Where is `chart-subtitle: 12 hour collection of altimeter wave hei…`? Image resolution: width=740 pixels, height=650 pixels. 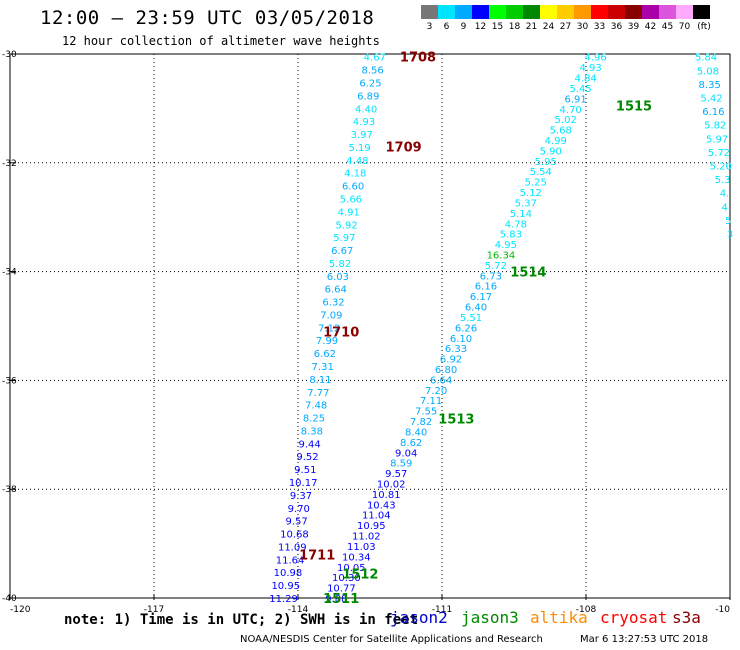 chart-subtitle: 12 hour collection of altimeter wave hei… is located at coordinates (221, 41).